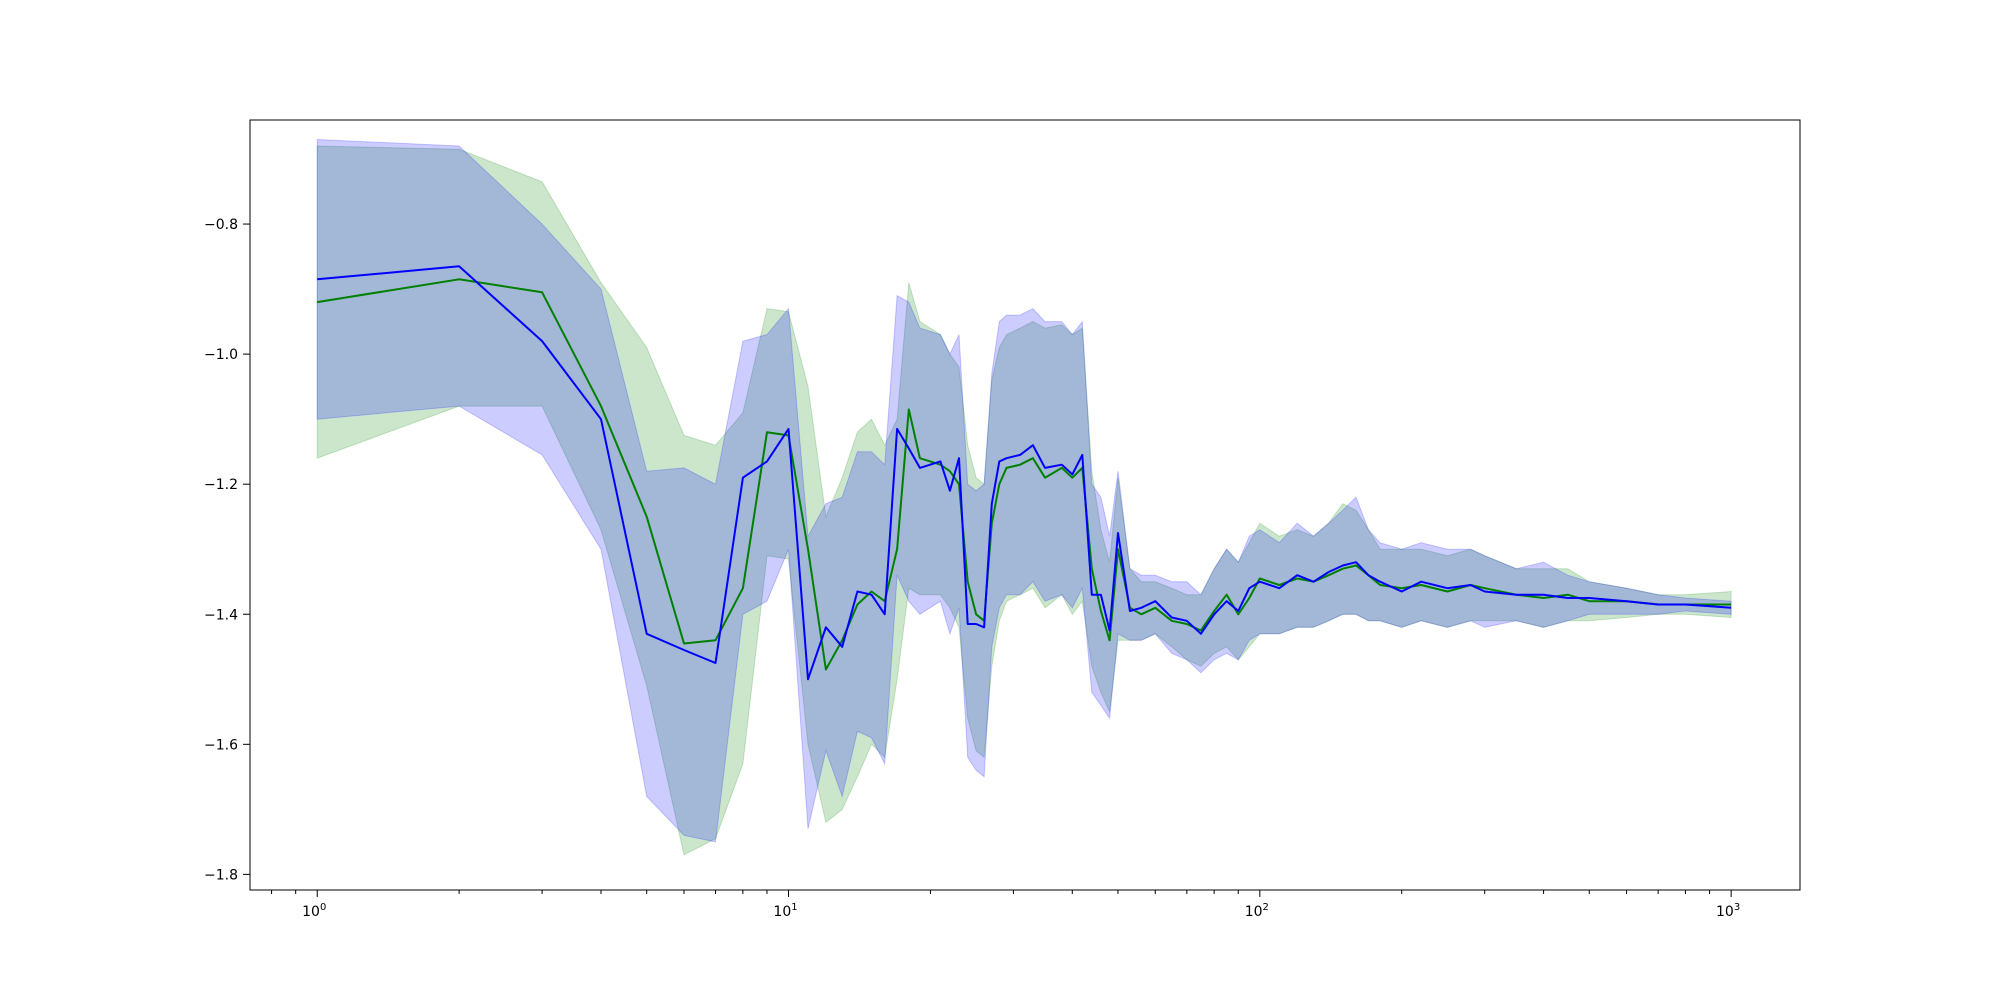 The width and height of the screenshot is (2000, 1000). What do you see at coordinates (314, 911) in the screenshot?
I see `x-tick-label: 100` at bounding box center [314, 911].